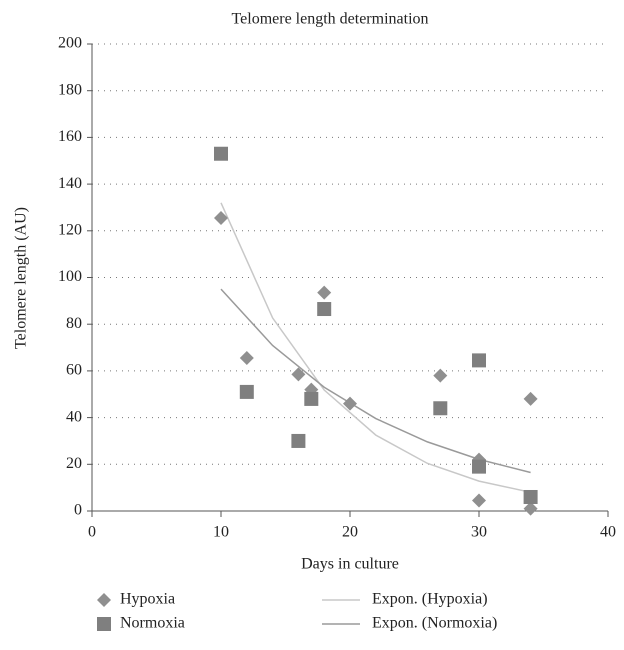 This screenshot has height=650, width=624. Describe the element at coordinates (147, 599) in the screenshot. I see `legend-label: Hypoxia` at that location.